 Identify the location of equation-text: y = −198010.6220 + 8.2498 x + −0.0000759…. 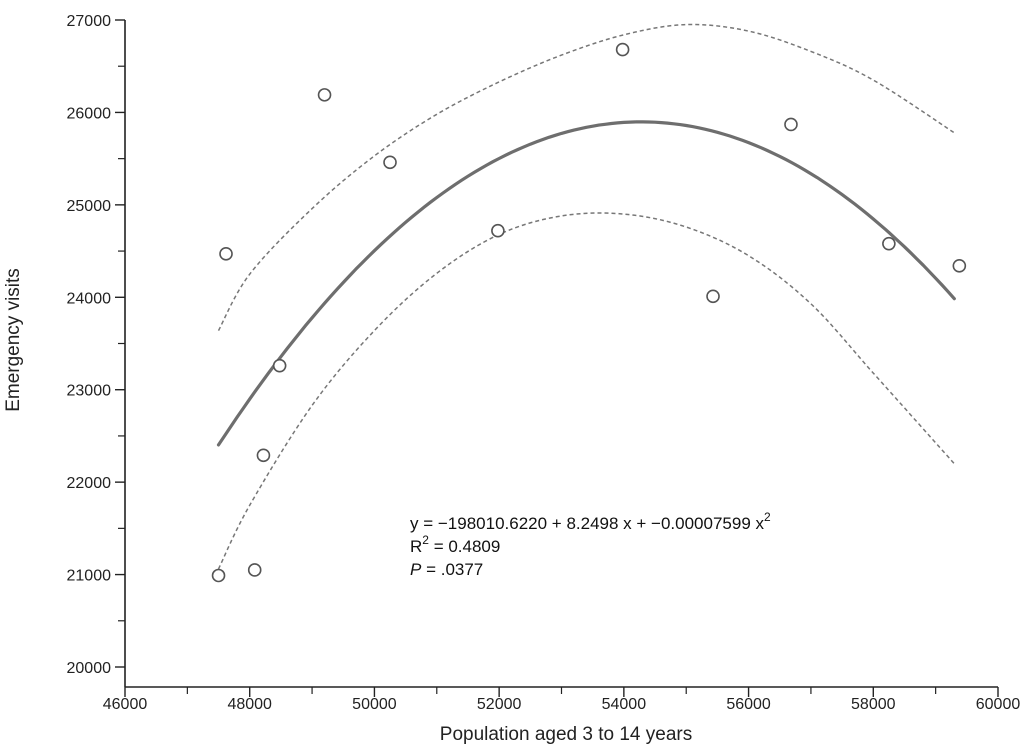
(590, 521).